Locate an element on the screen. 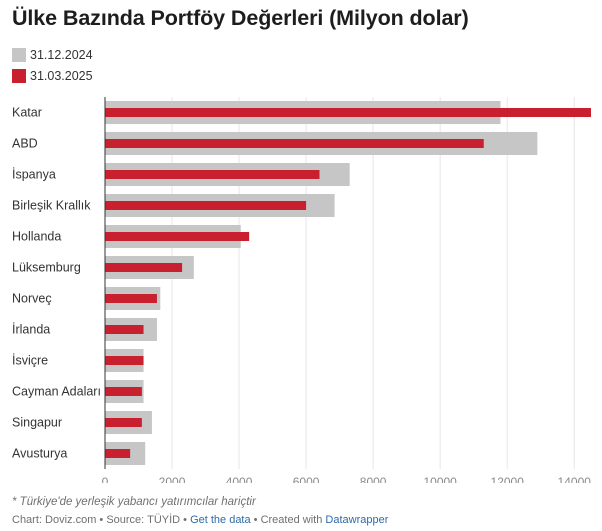  x-tick-label: 8000 is located at coordinates (373, 479).